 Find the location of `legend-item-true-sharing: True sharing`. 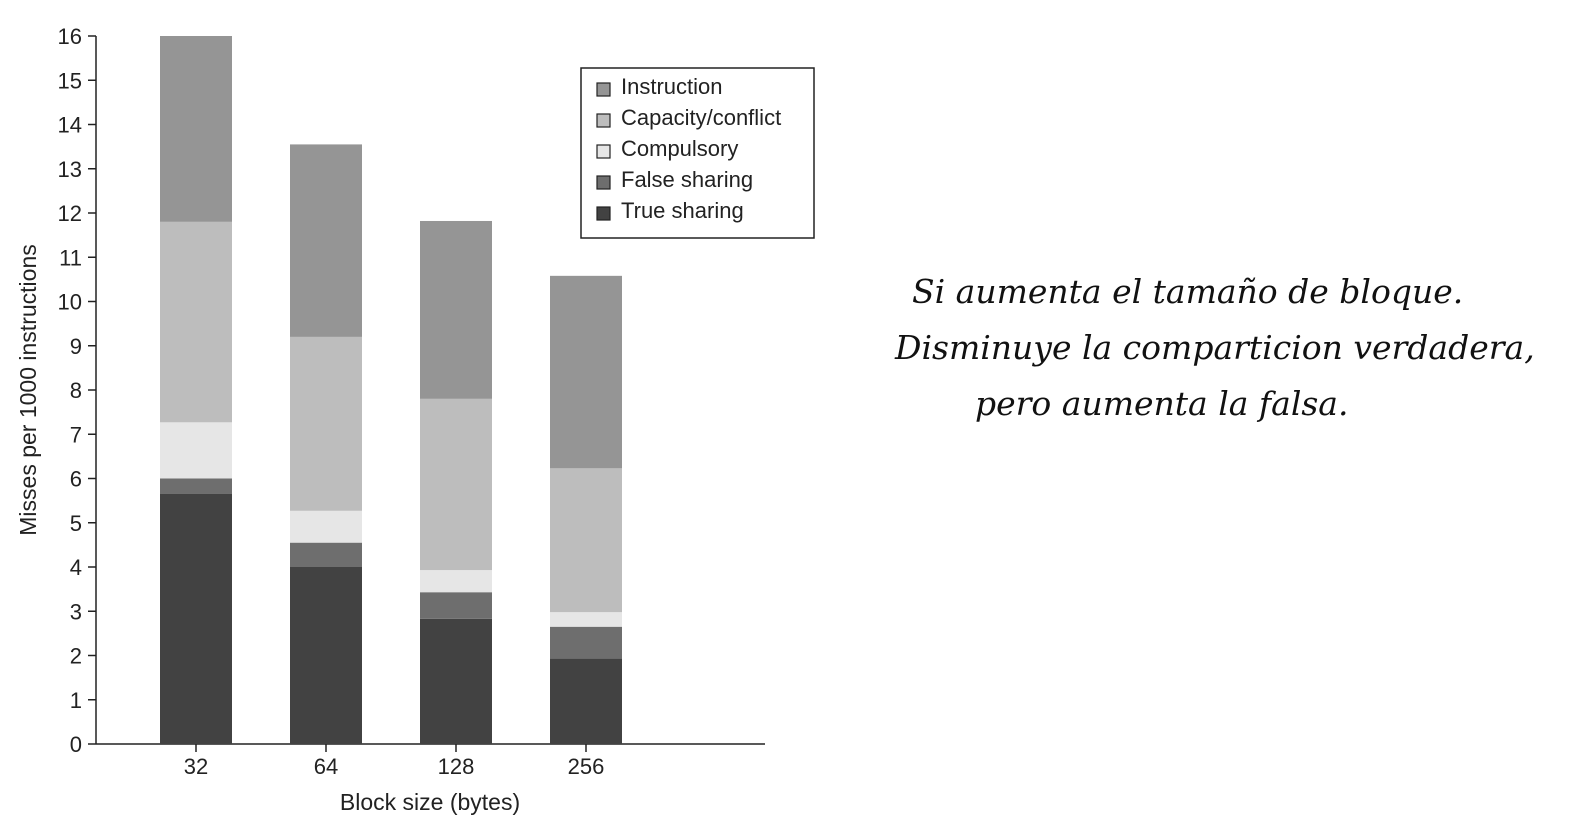

legend-item-true-sharing: True sharing is located at coordinates (670, 210).